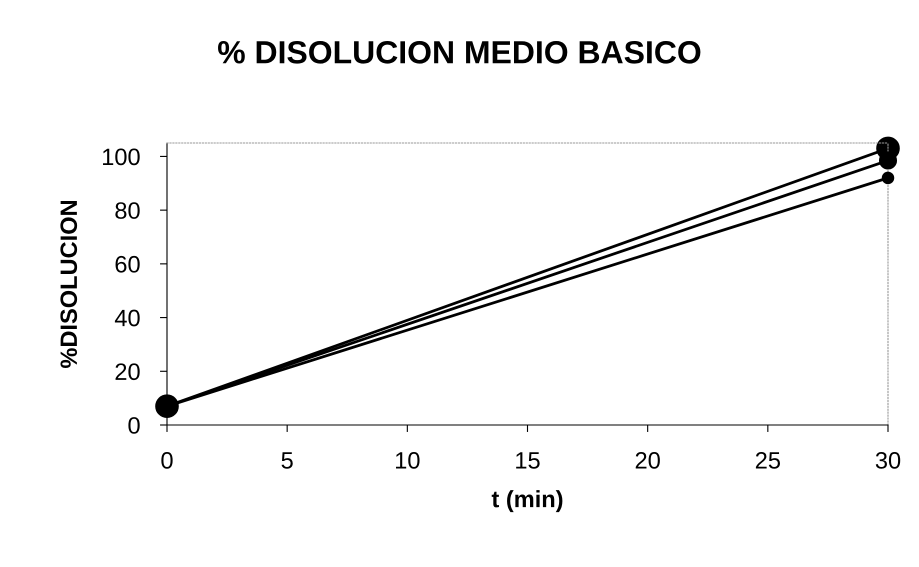  What do you see at coordinates (167, 460) in the screenshot?
I see `x-tick-label: 0` at bounding box center [167, 460].